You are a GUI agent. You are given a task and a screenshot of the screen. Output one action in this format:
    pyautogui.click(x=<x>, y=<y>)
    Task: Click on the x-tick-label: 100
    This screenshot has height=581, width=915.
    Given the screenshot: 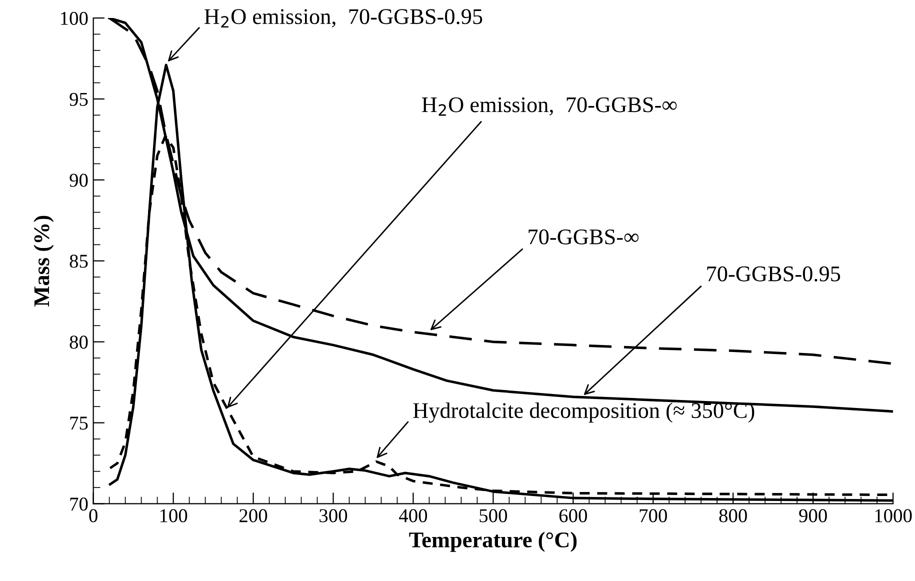 What is the action you would take?
    pyautogui.click(x=174, y=515)
    